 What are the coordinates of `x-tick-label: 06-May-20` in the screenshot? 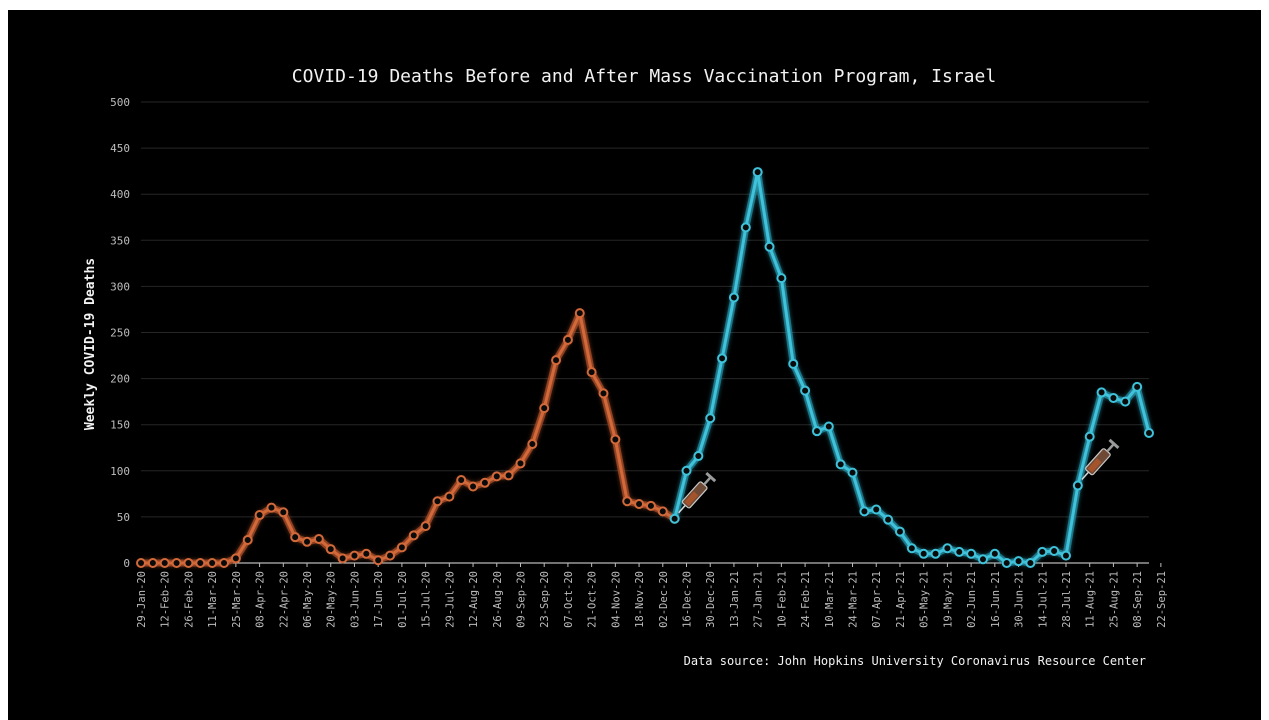 It's located at (308, 599).